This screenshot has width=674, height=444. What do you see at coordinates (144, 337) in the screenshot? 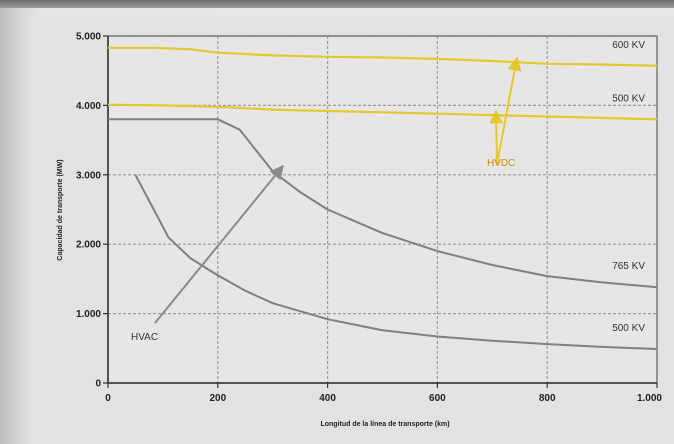
I see `annotation-hvac: HVAC` at bounding box center [144, 337].